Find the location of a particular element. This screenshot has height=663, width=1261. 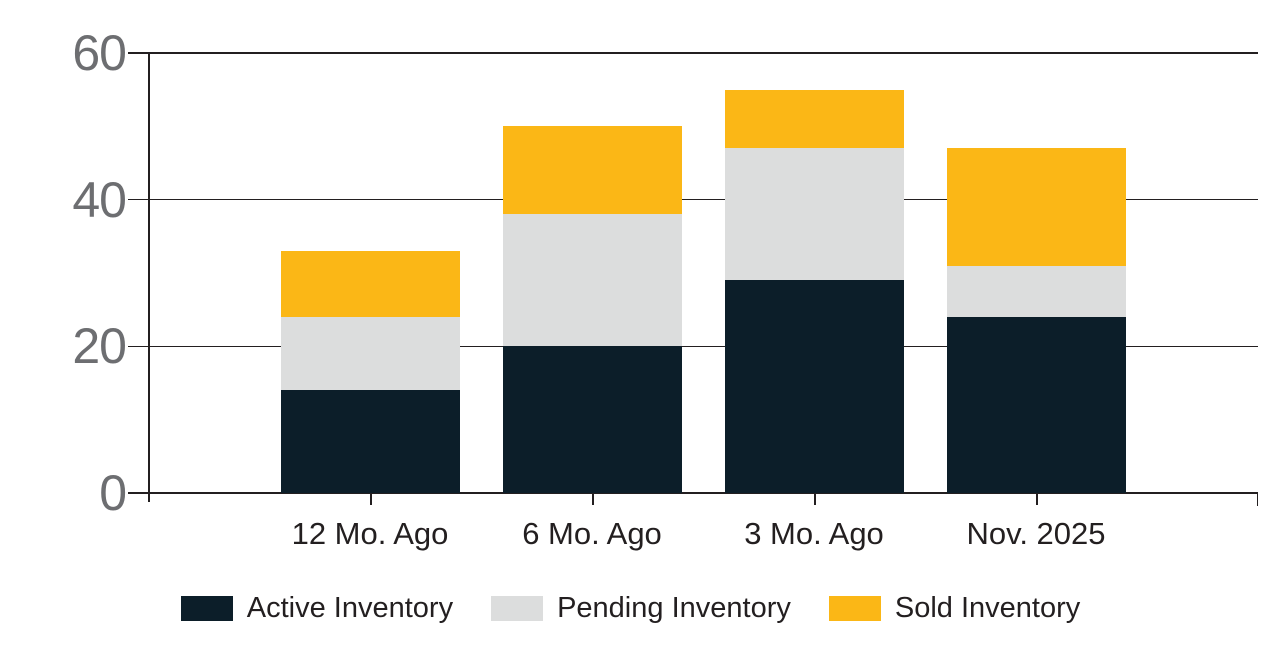

x-axis-tick-label: 6 Mo. Ago is located at coordinates (592, 533).